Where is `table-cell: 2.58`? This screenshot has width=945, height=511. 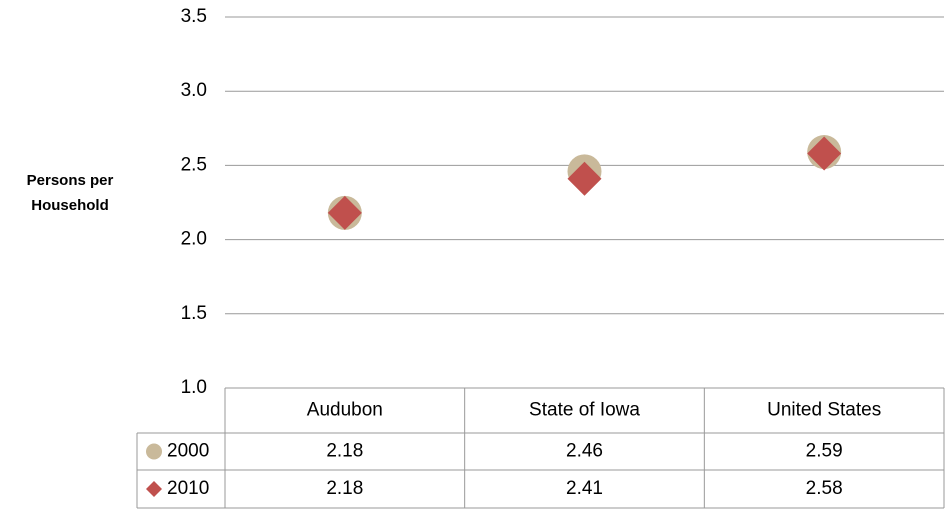
table-cell: 2.58 is located at coordinates (824, 488).